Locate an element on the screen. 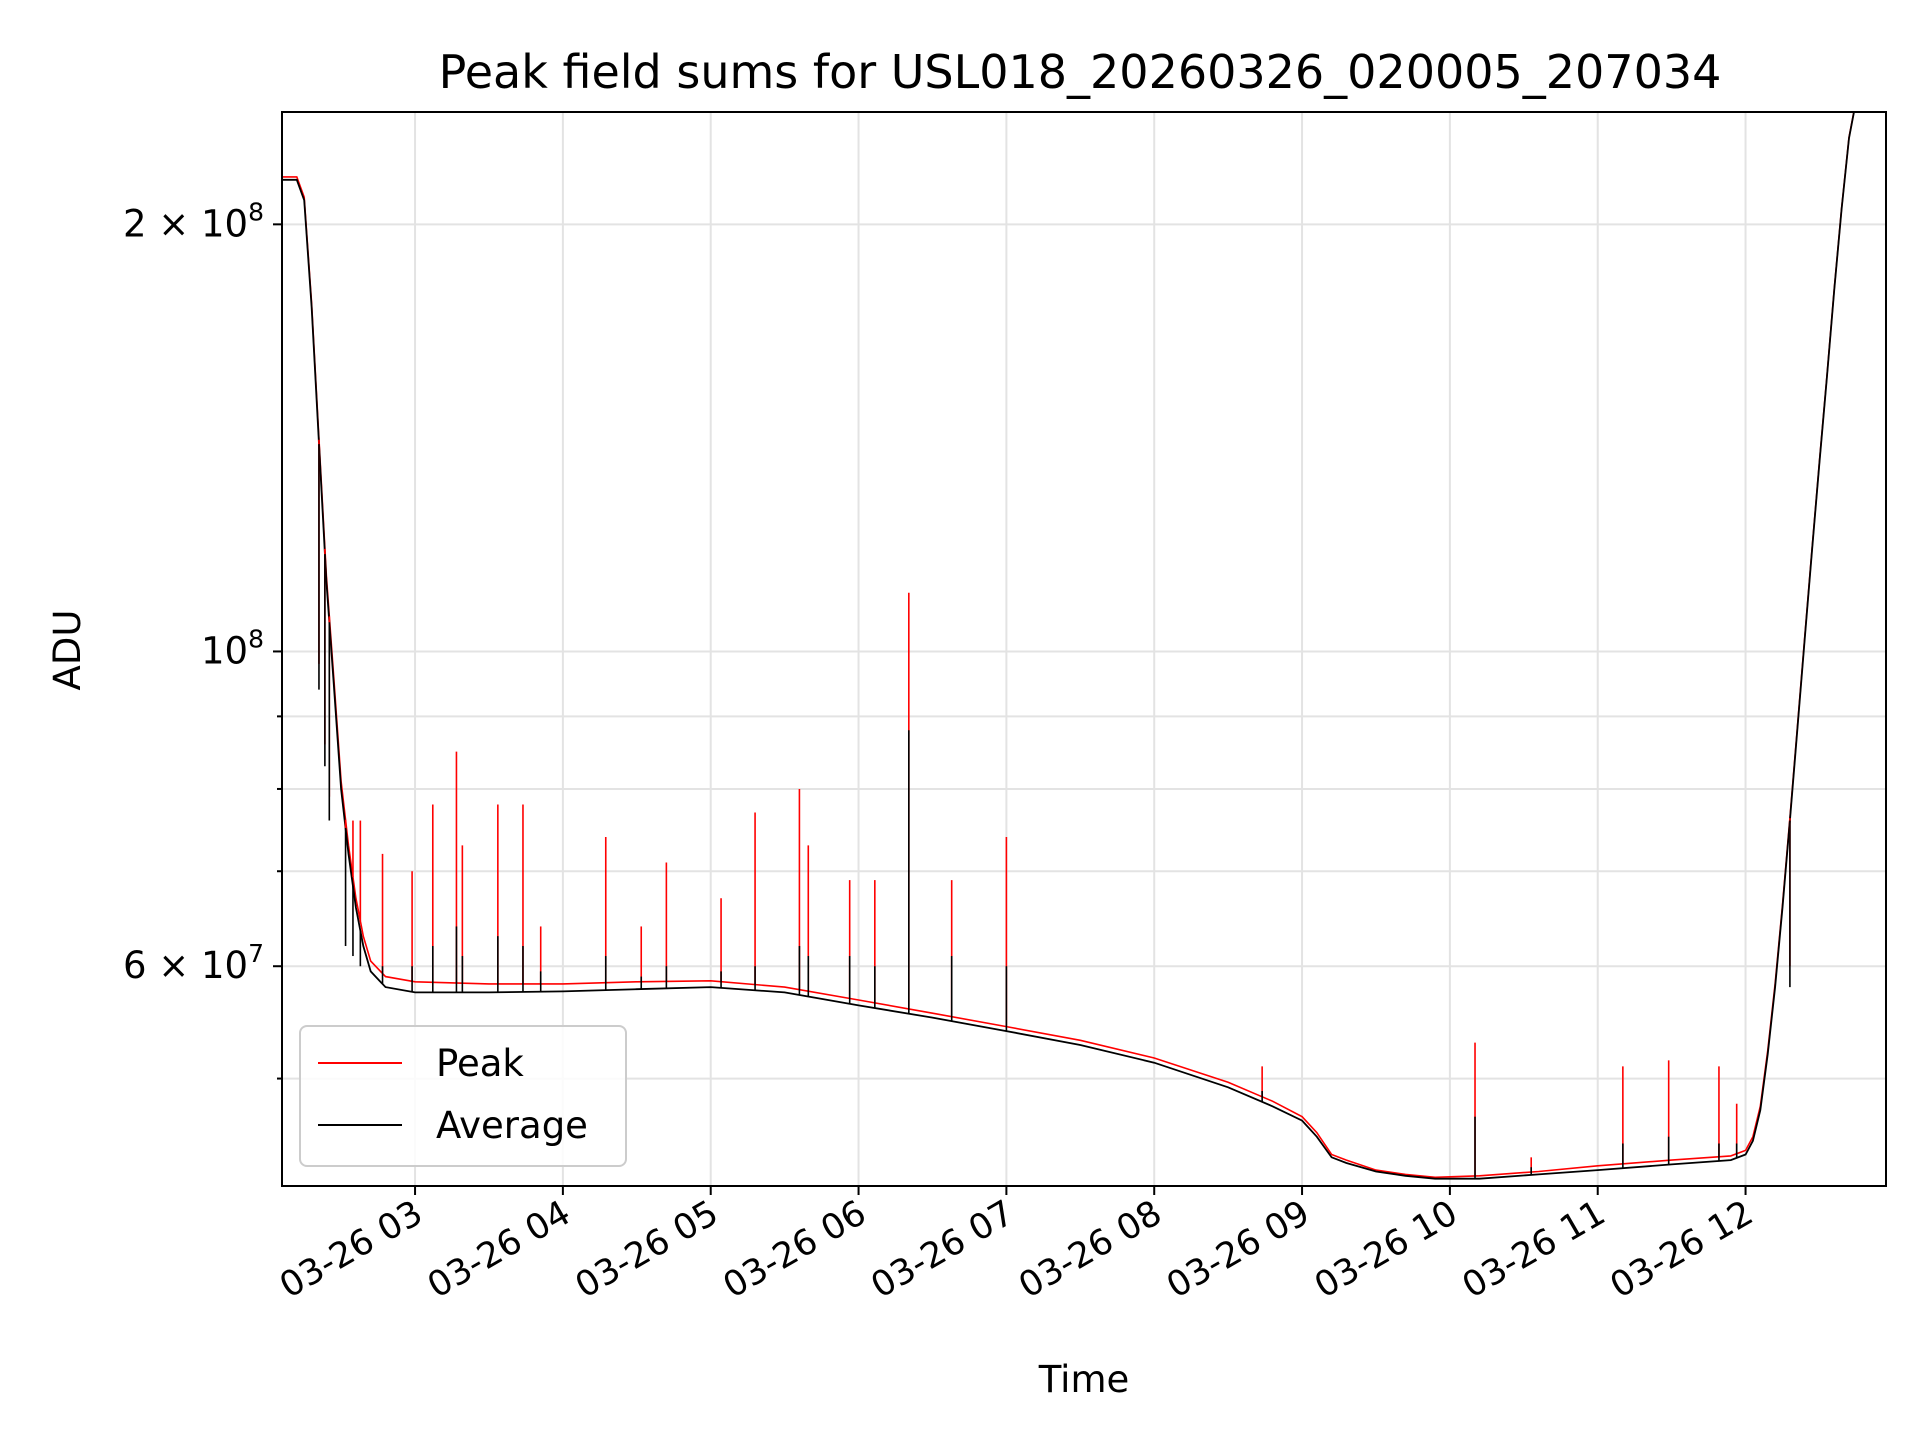  legend-label-average: Average is located at coordinates (512, 1125).